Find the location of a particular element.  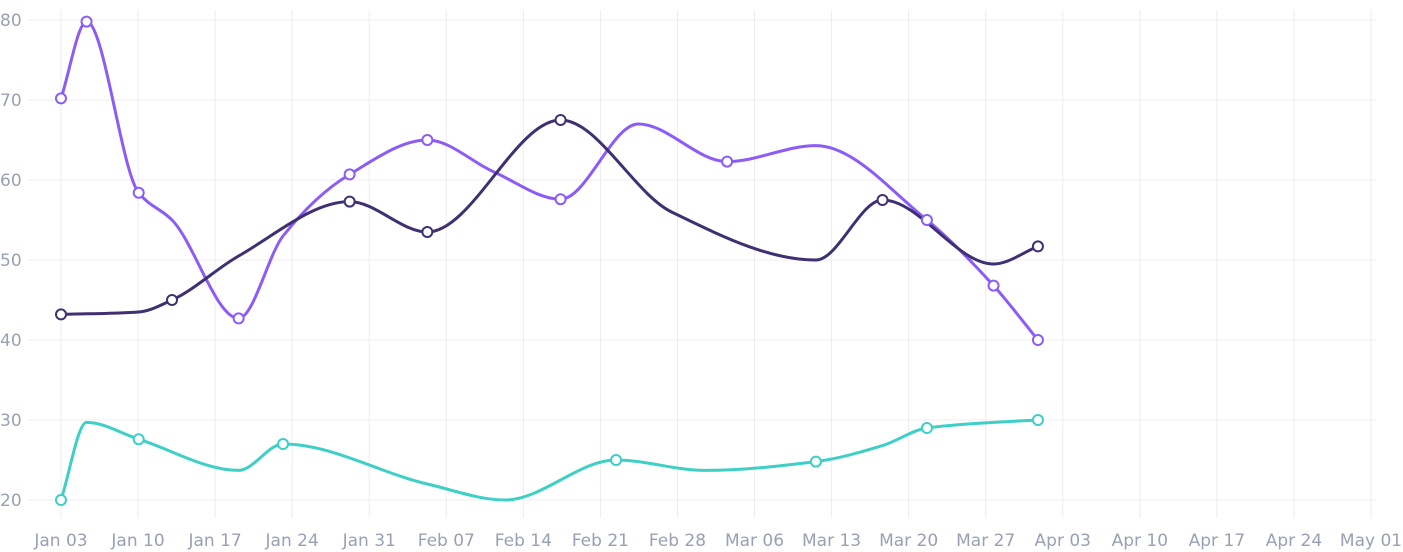

x-tick-label: Feb 28 is located at coordinates (677, 541).